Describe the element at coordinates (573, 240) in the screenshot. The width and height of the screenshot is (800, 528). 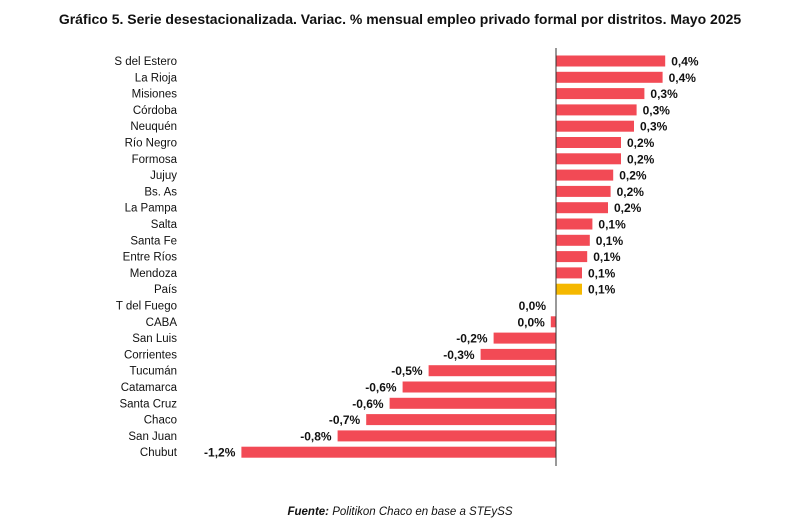
I see `bar-santa-fe` at that location.